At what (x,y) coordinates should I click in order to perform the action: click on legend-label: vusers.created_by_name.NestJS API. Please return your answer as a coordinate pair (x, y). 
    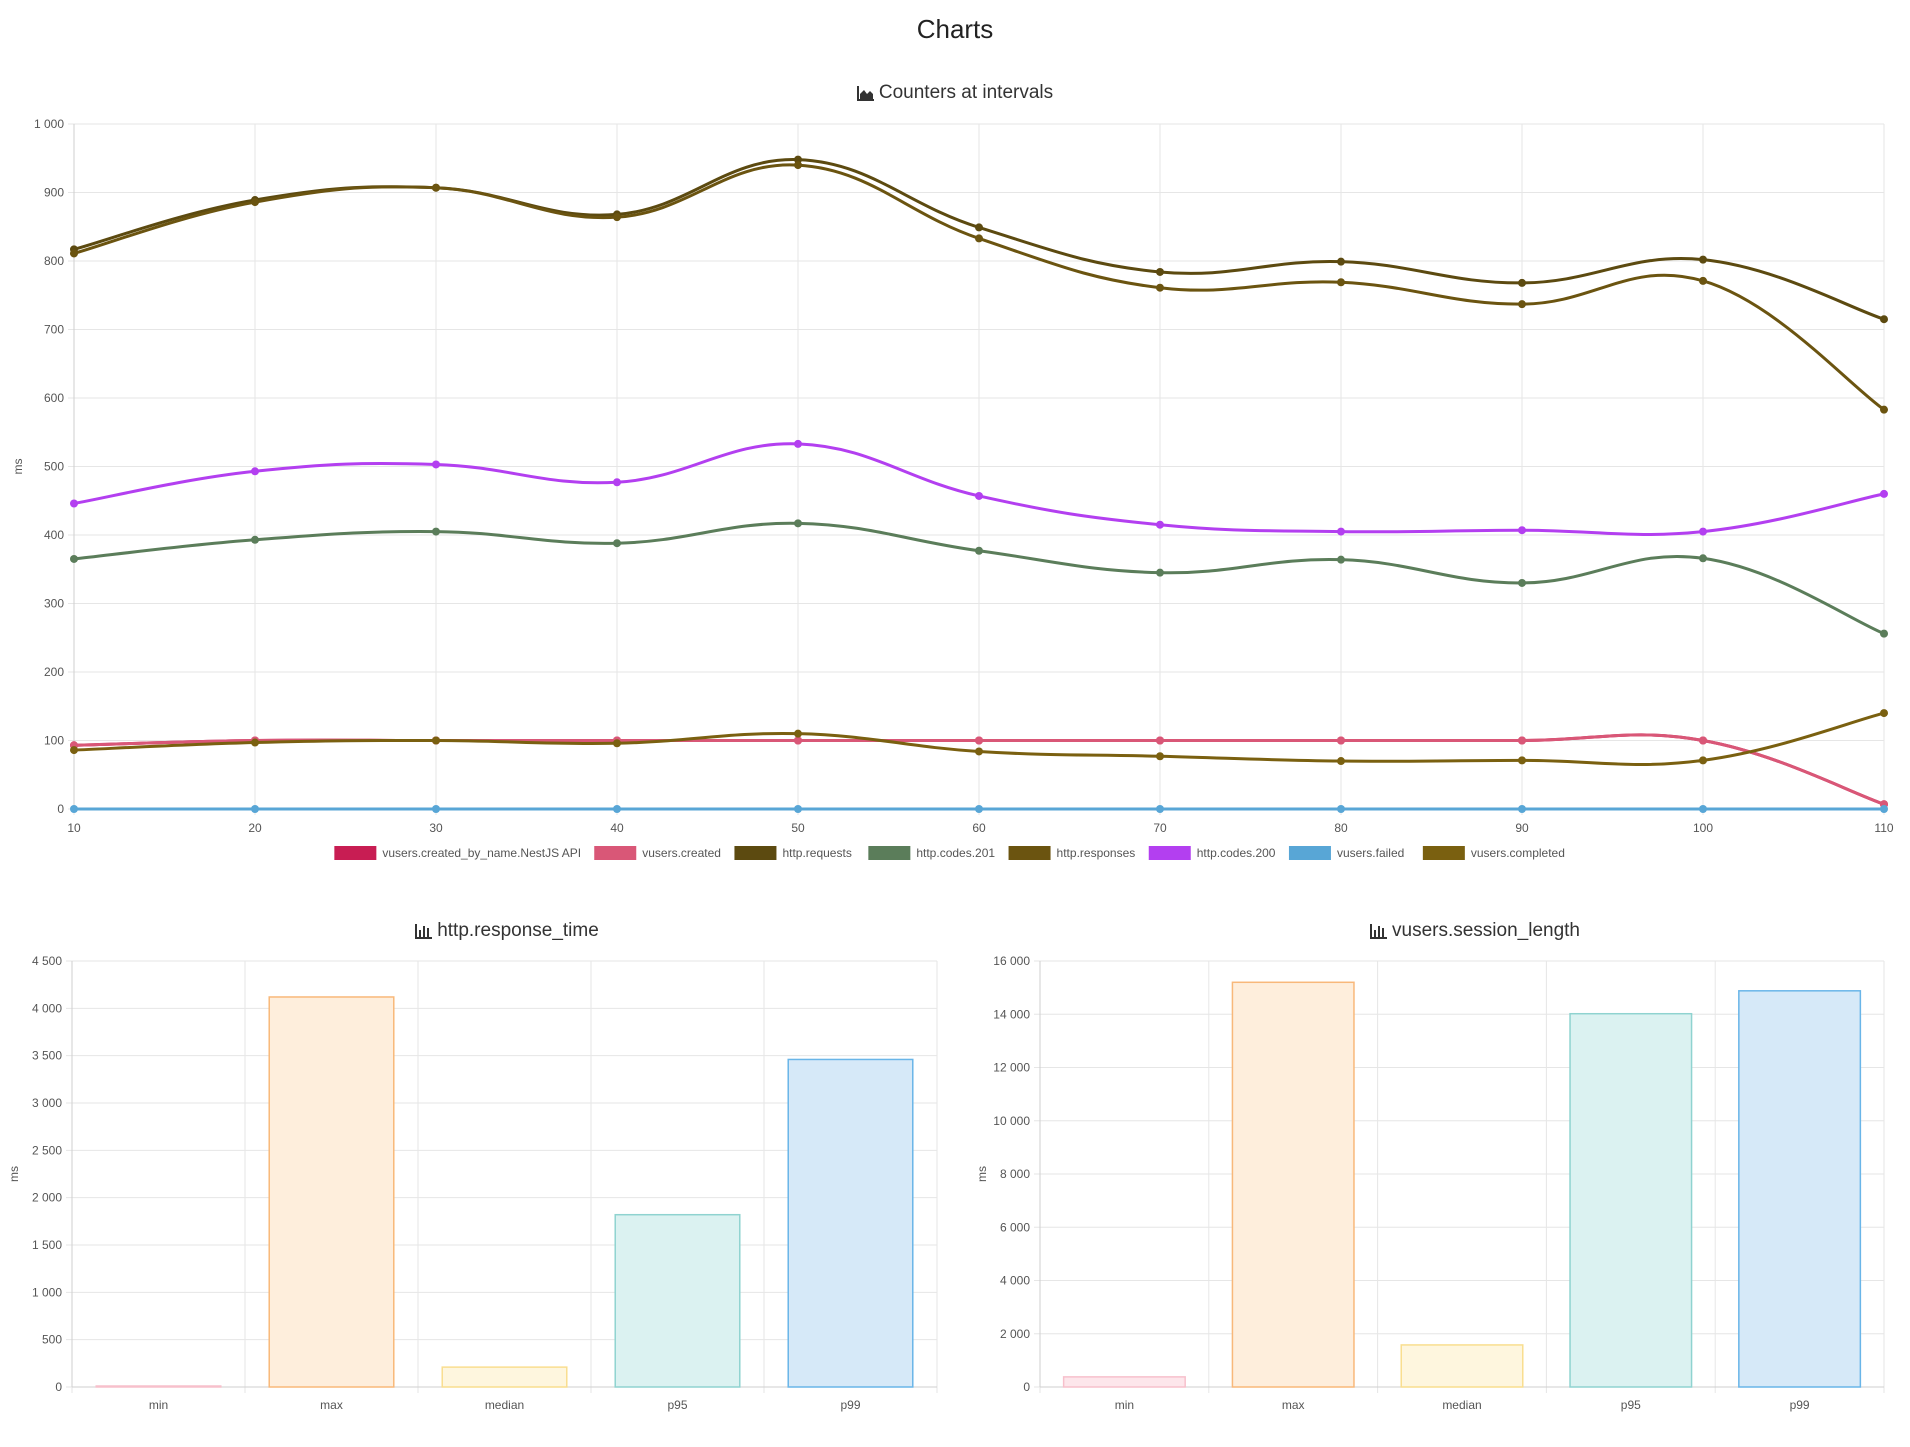
    Looking at the image, I should click on (481, 853).